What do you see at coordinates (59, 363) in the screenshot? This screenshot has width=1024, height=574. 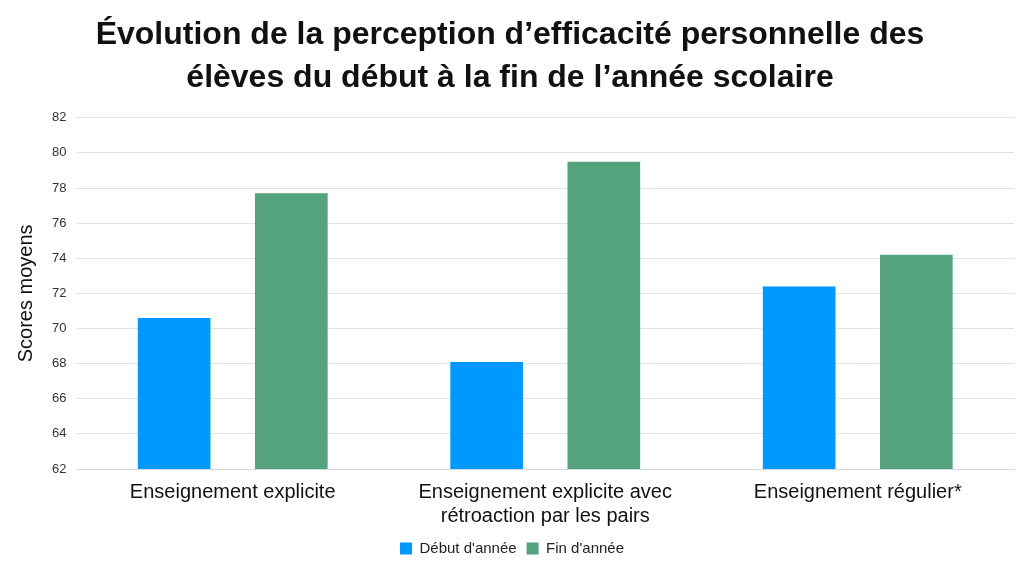 I see `y-tick-label: 68` at bounding box center [59, 363].